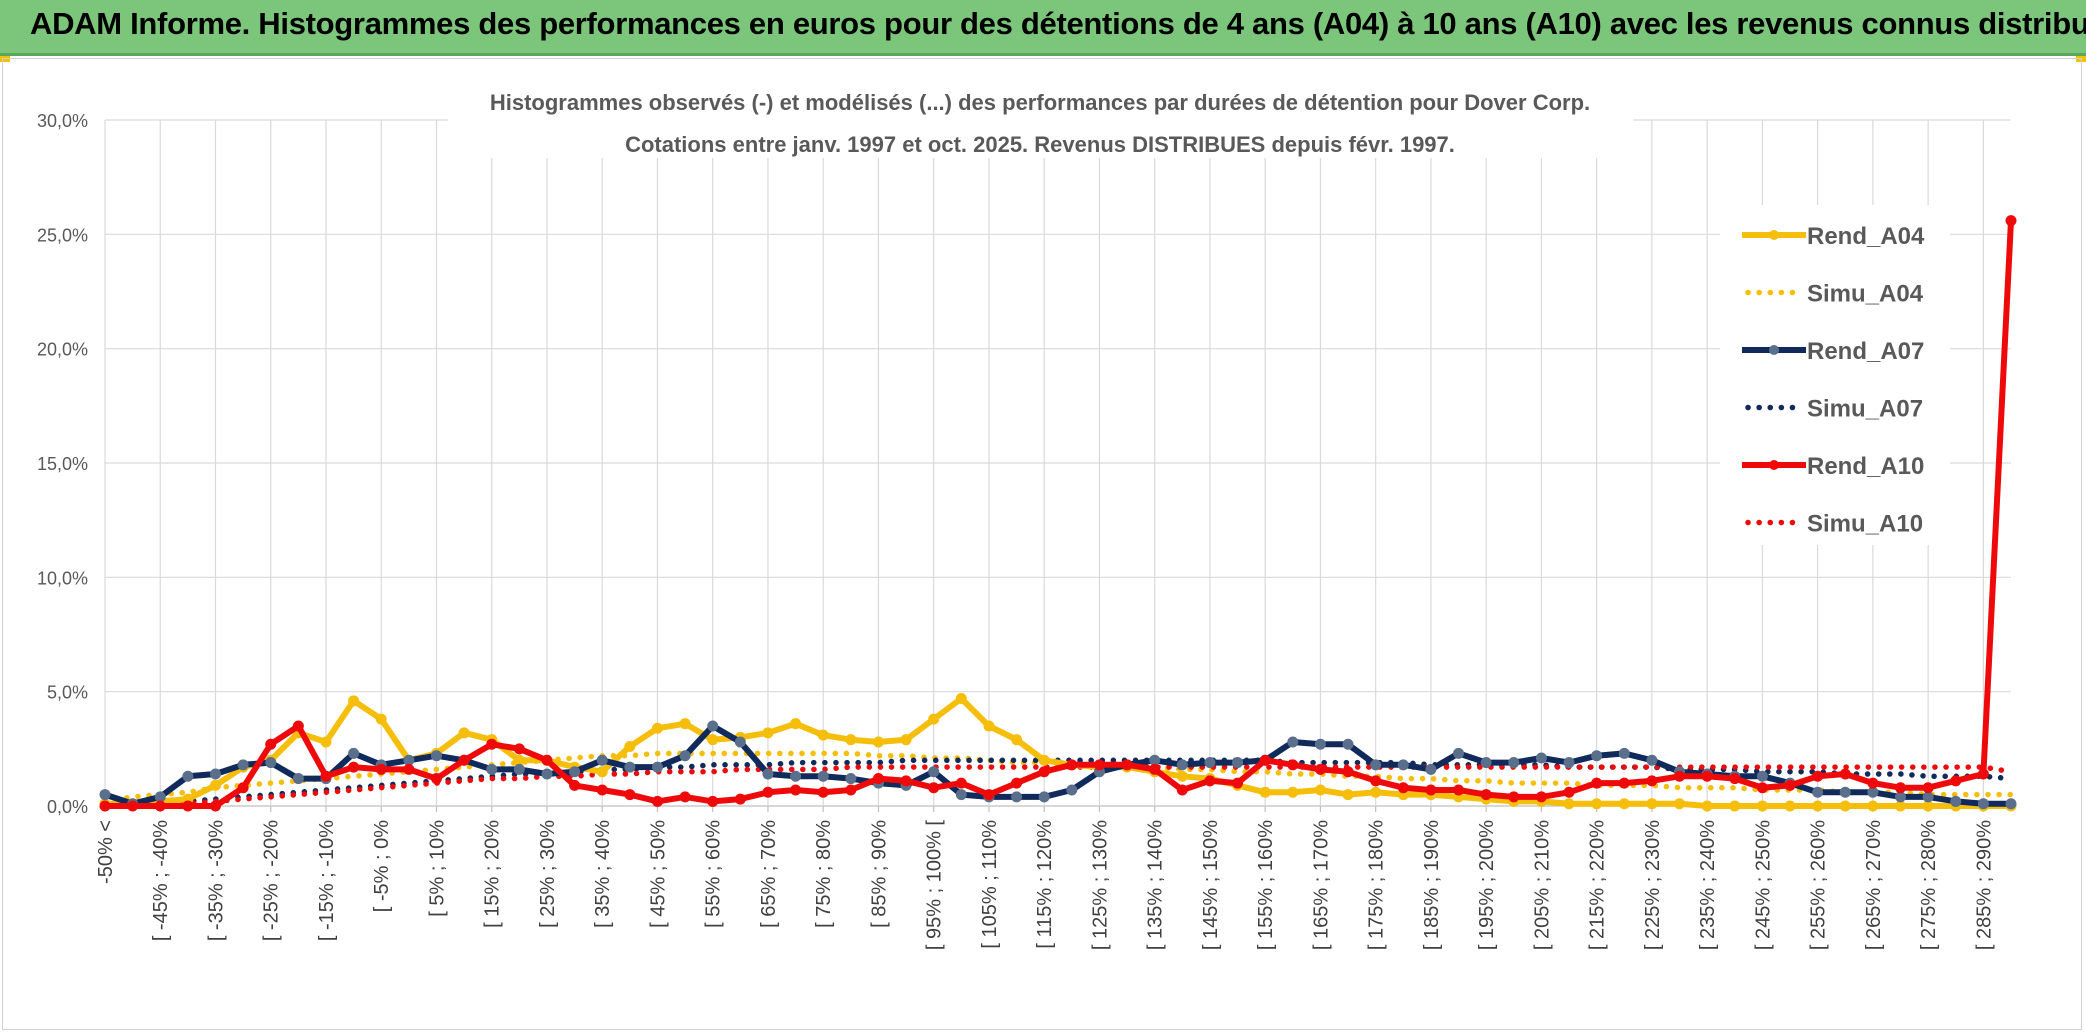 This screenshot has height=1033, width=2086. Describe the element at coordinates (824, 874) in the screenshot. I see `x-tick-label: [ 75% ; 80%` at that location.